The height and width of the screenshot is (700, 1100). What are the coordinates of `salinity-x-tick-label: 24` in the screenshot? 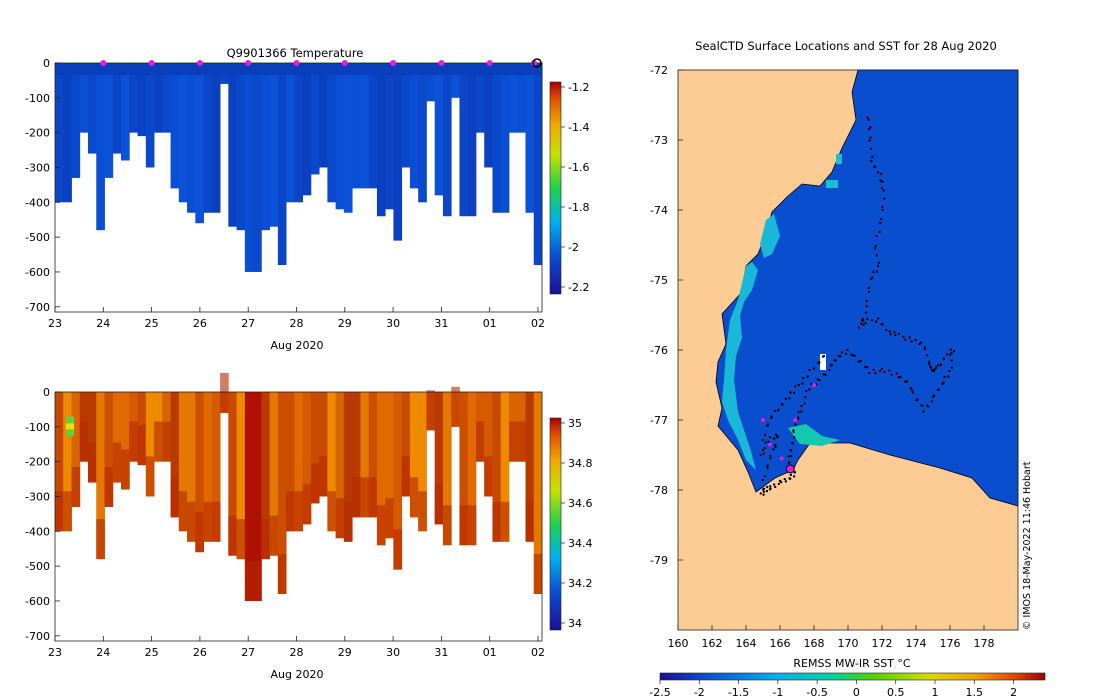 It's located at (103, 652).